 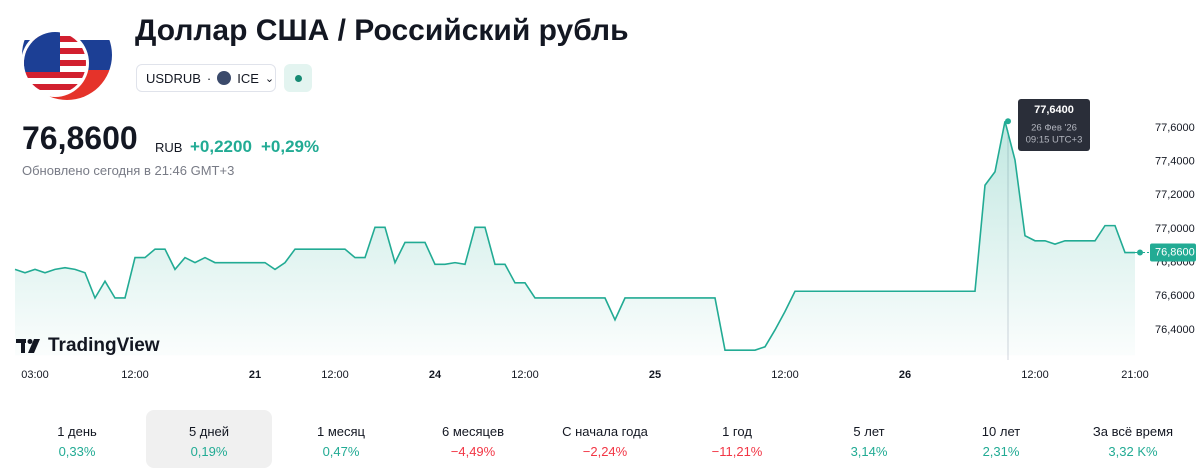 I want to click on period-label: 1 год, so click(x=737, y=431).